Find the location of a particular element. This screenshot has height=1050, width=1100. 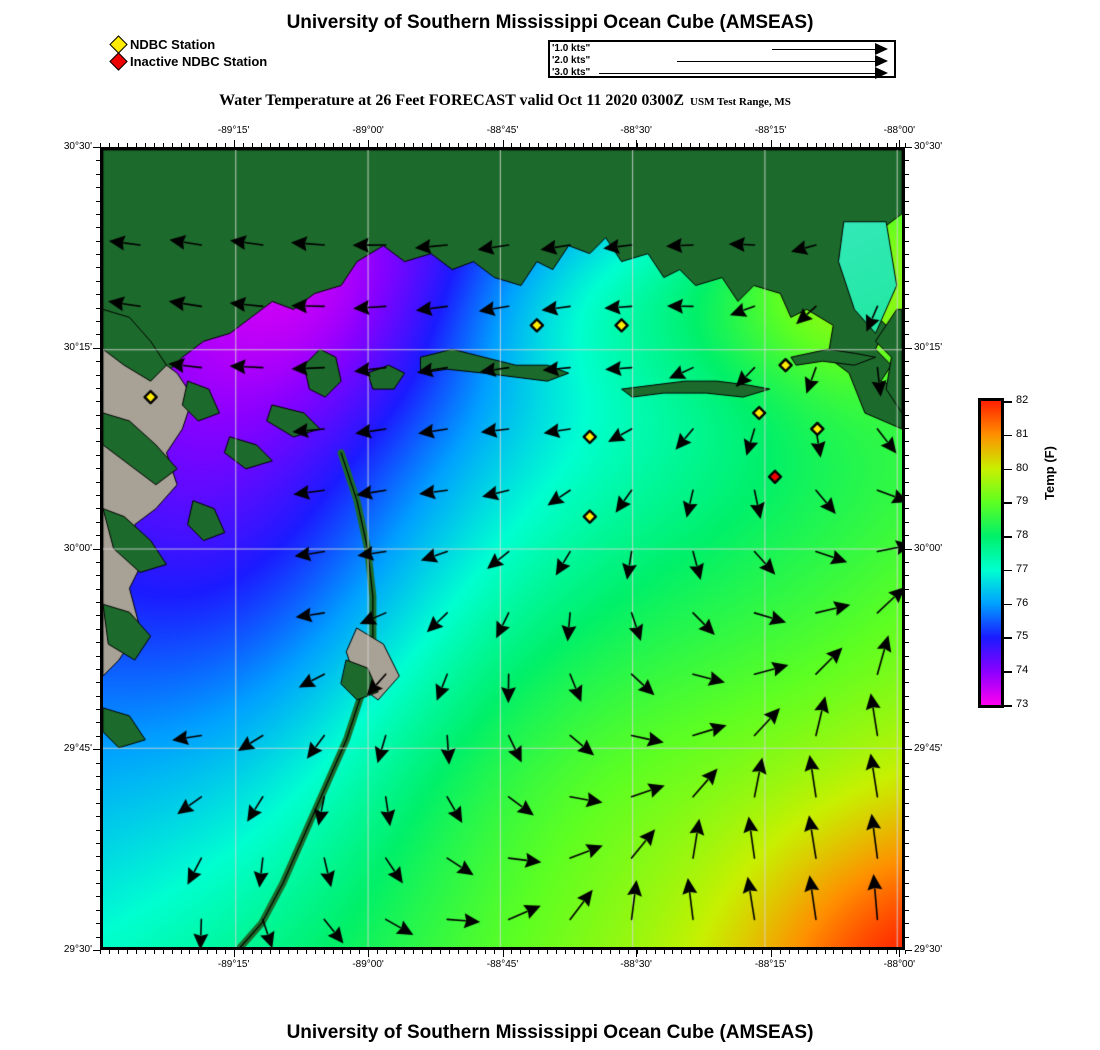

colorbar-tick-label: 82 is located at coordinates (1022, 400).